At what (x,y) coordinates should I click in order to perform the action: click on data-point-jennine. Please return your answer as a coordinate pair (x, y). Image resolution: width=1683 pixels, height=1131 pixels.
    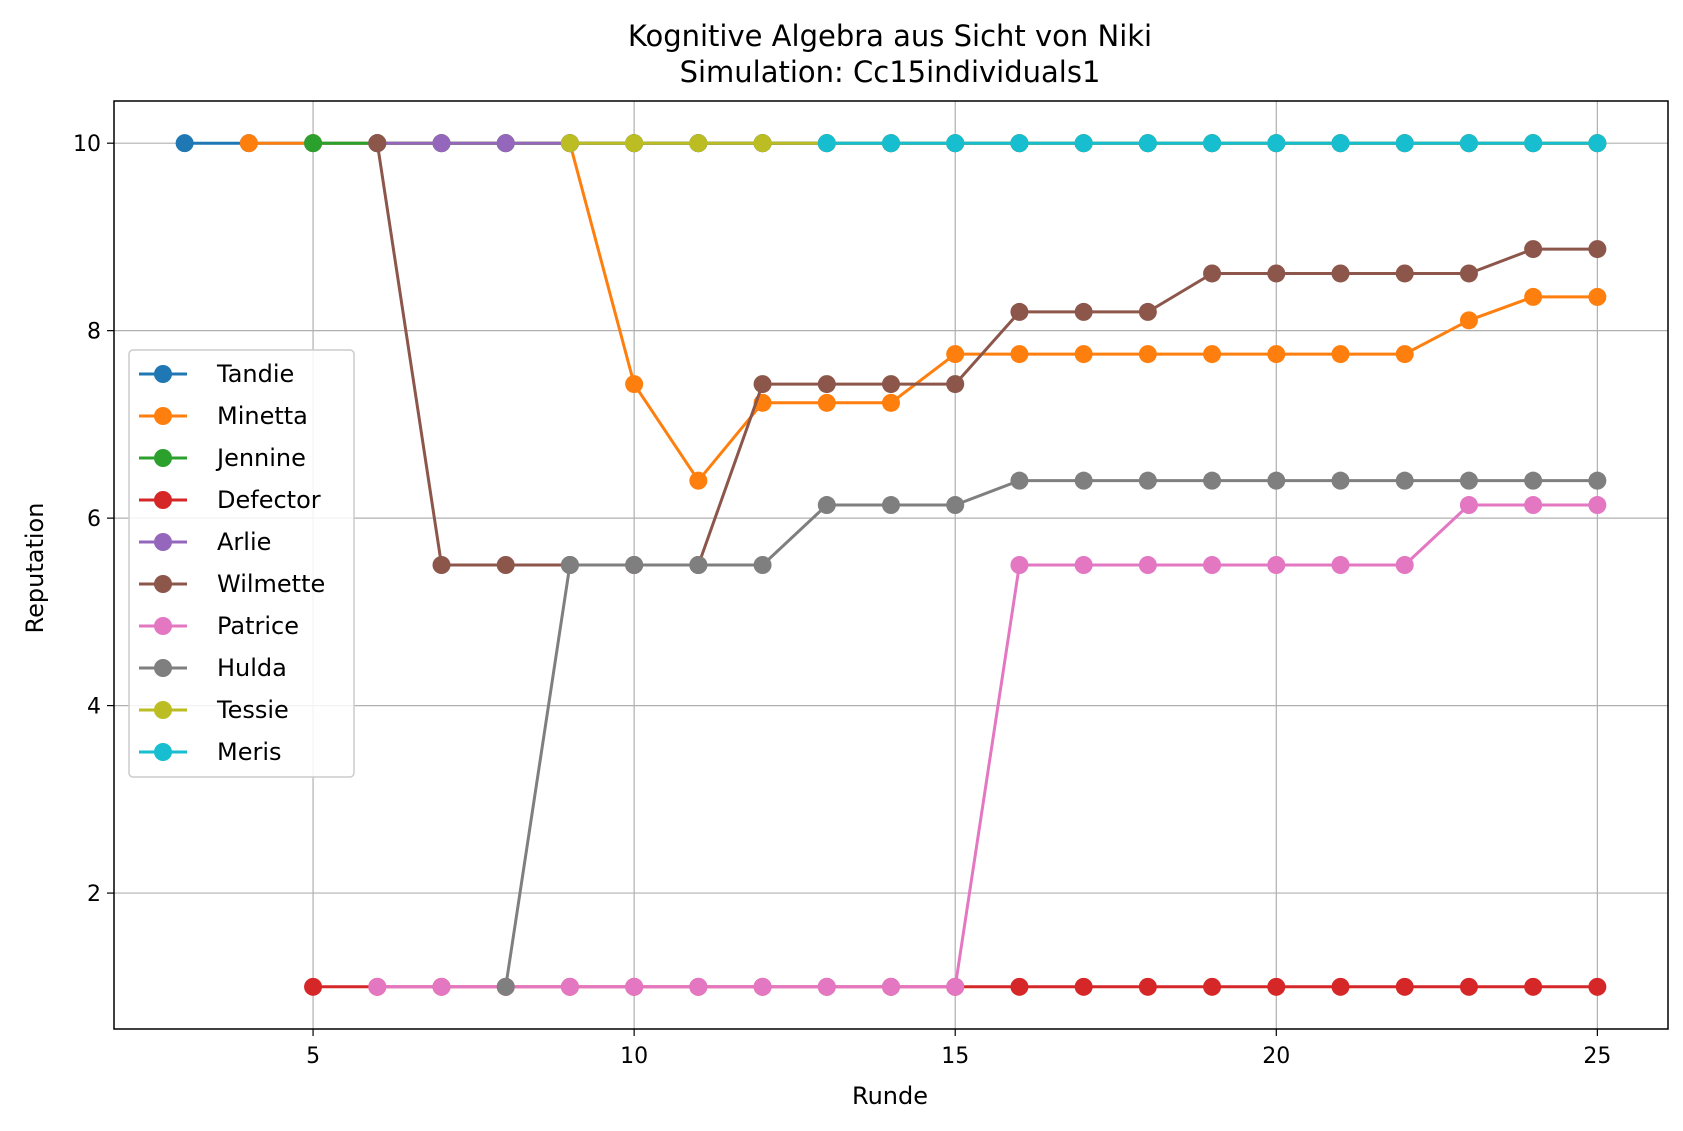
    Looking at the image, I should click on (313, 143).